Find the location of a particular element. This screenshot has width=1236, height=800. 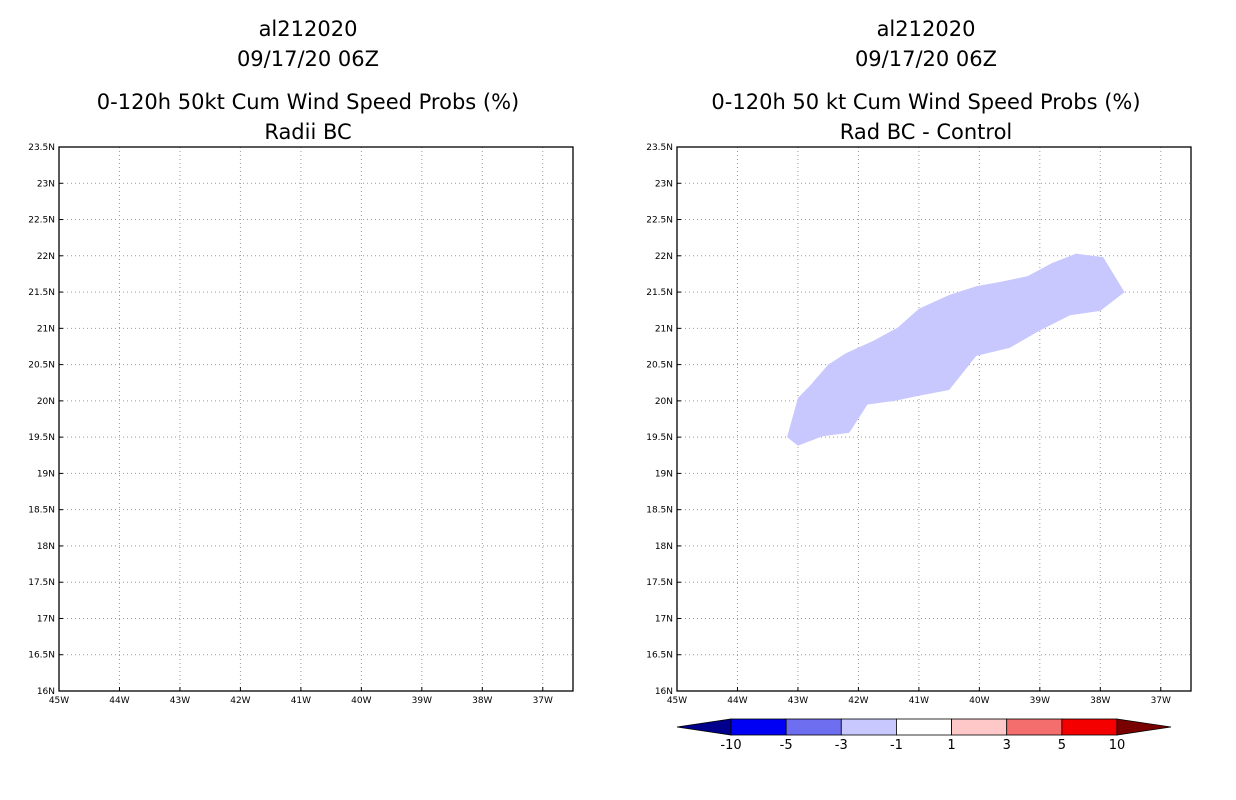

right-y-tick-label: 18N is located at coordinates (664, 547).